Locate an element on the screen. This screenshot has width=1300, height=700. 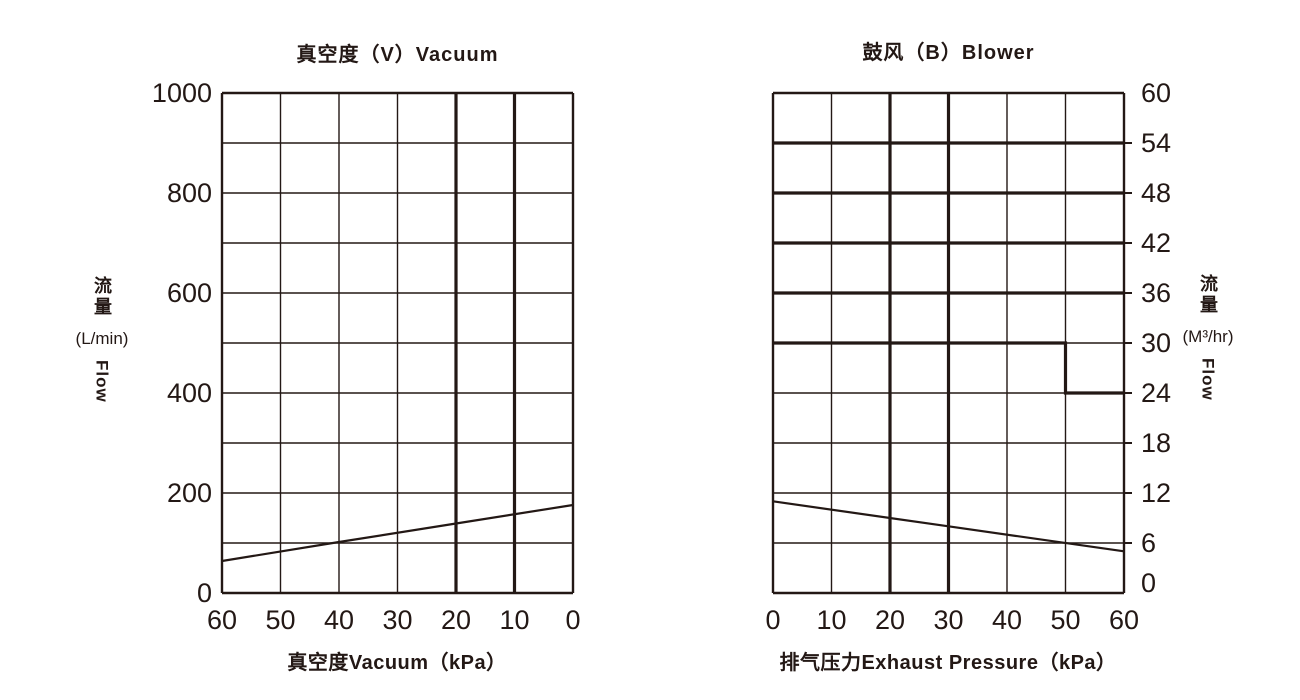
blower-x-axis-title: 排气压力Exhaust Pressure（kPa） is located at coordinates (948, 663).